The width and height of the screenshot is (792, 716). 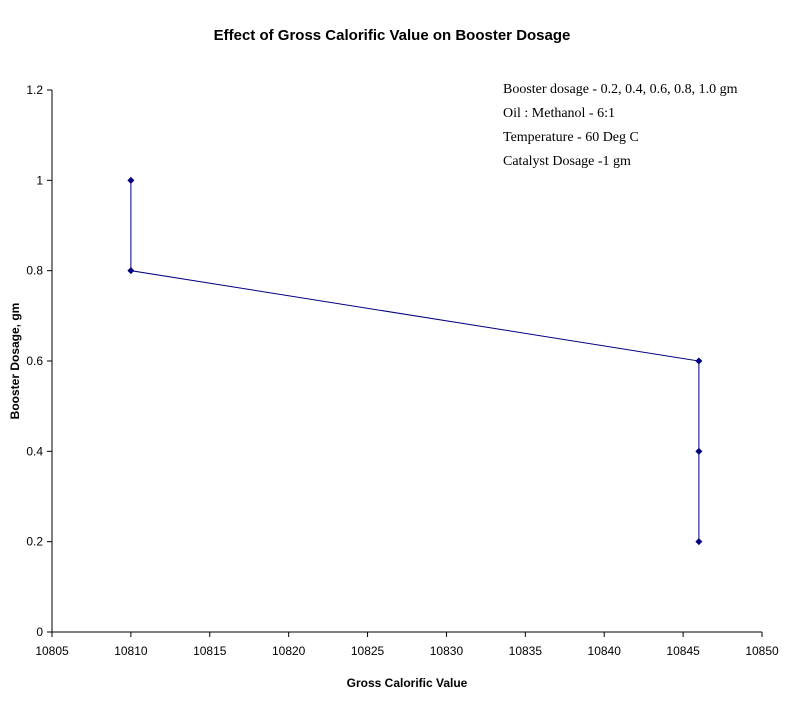 I want to click on x-axis-title: Gross Calorific Value, so click(x=407, y=683).